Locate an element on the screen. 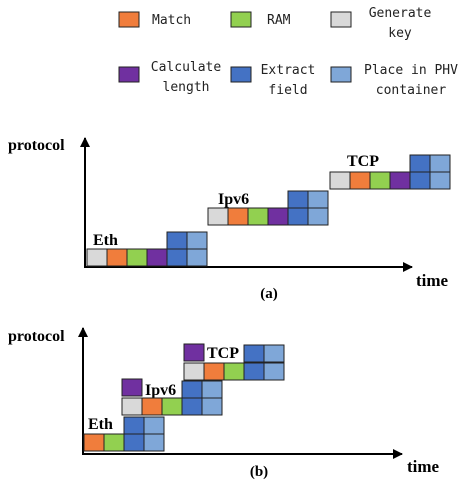  ipv6-stage-a is located at coordinates (268, 208).